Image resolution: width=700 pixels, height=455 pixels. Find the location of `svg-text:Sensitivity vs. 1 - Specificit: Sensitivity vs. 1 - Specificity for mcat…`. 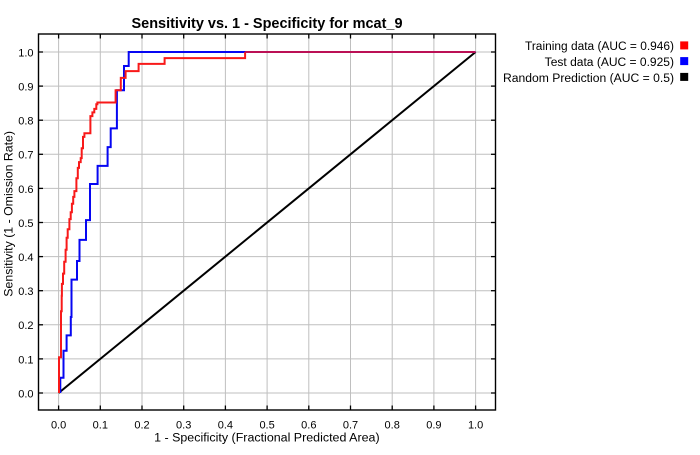

svg-text:Sensitivity vs. 1 - Specificit: Sensitivity vs. 1 - Specificity for mcat… is located at coordinates (267, 23).